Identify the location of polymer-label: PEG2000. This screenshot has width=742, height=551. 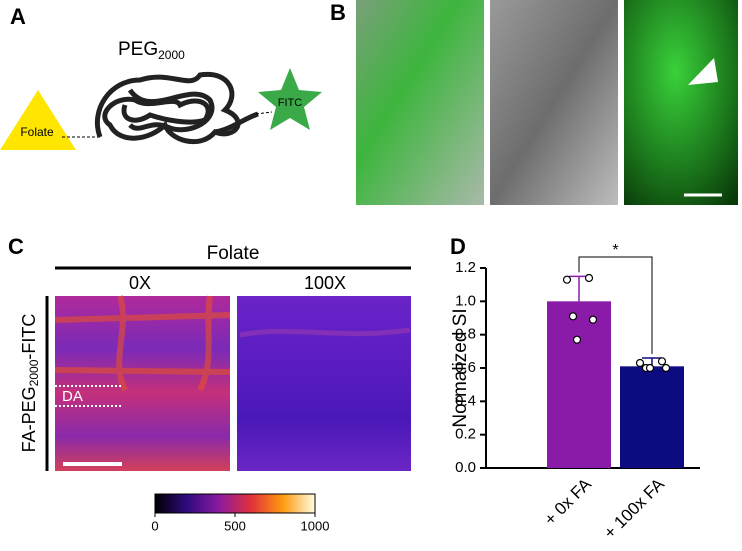
(151, 50).